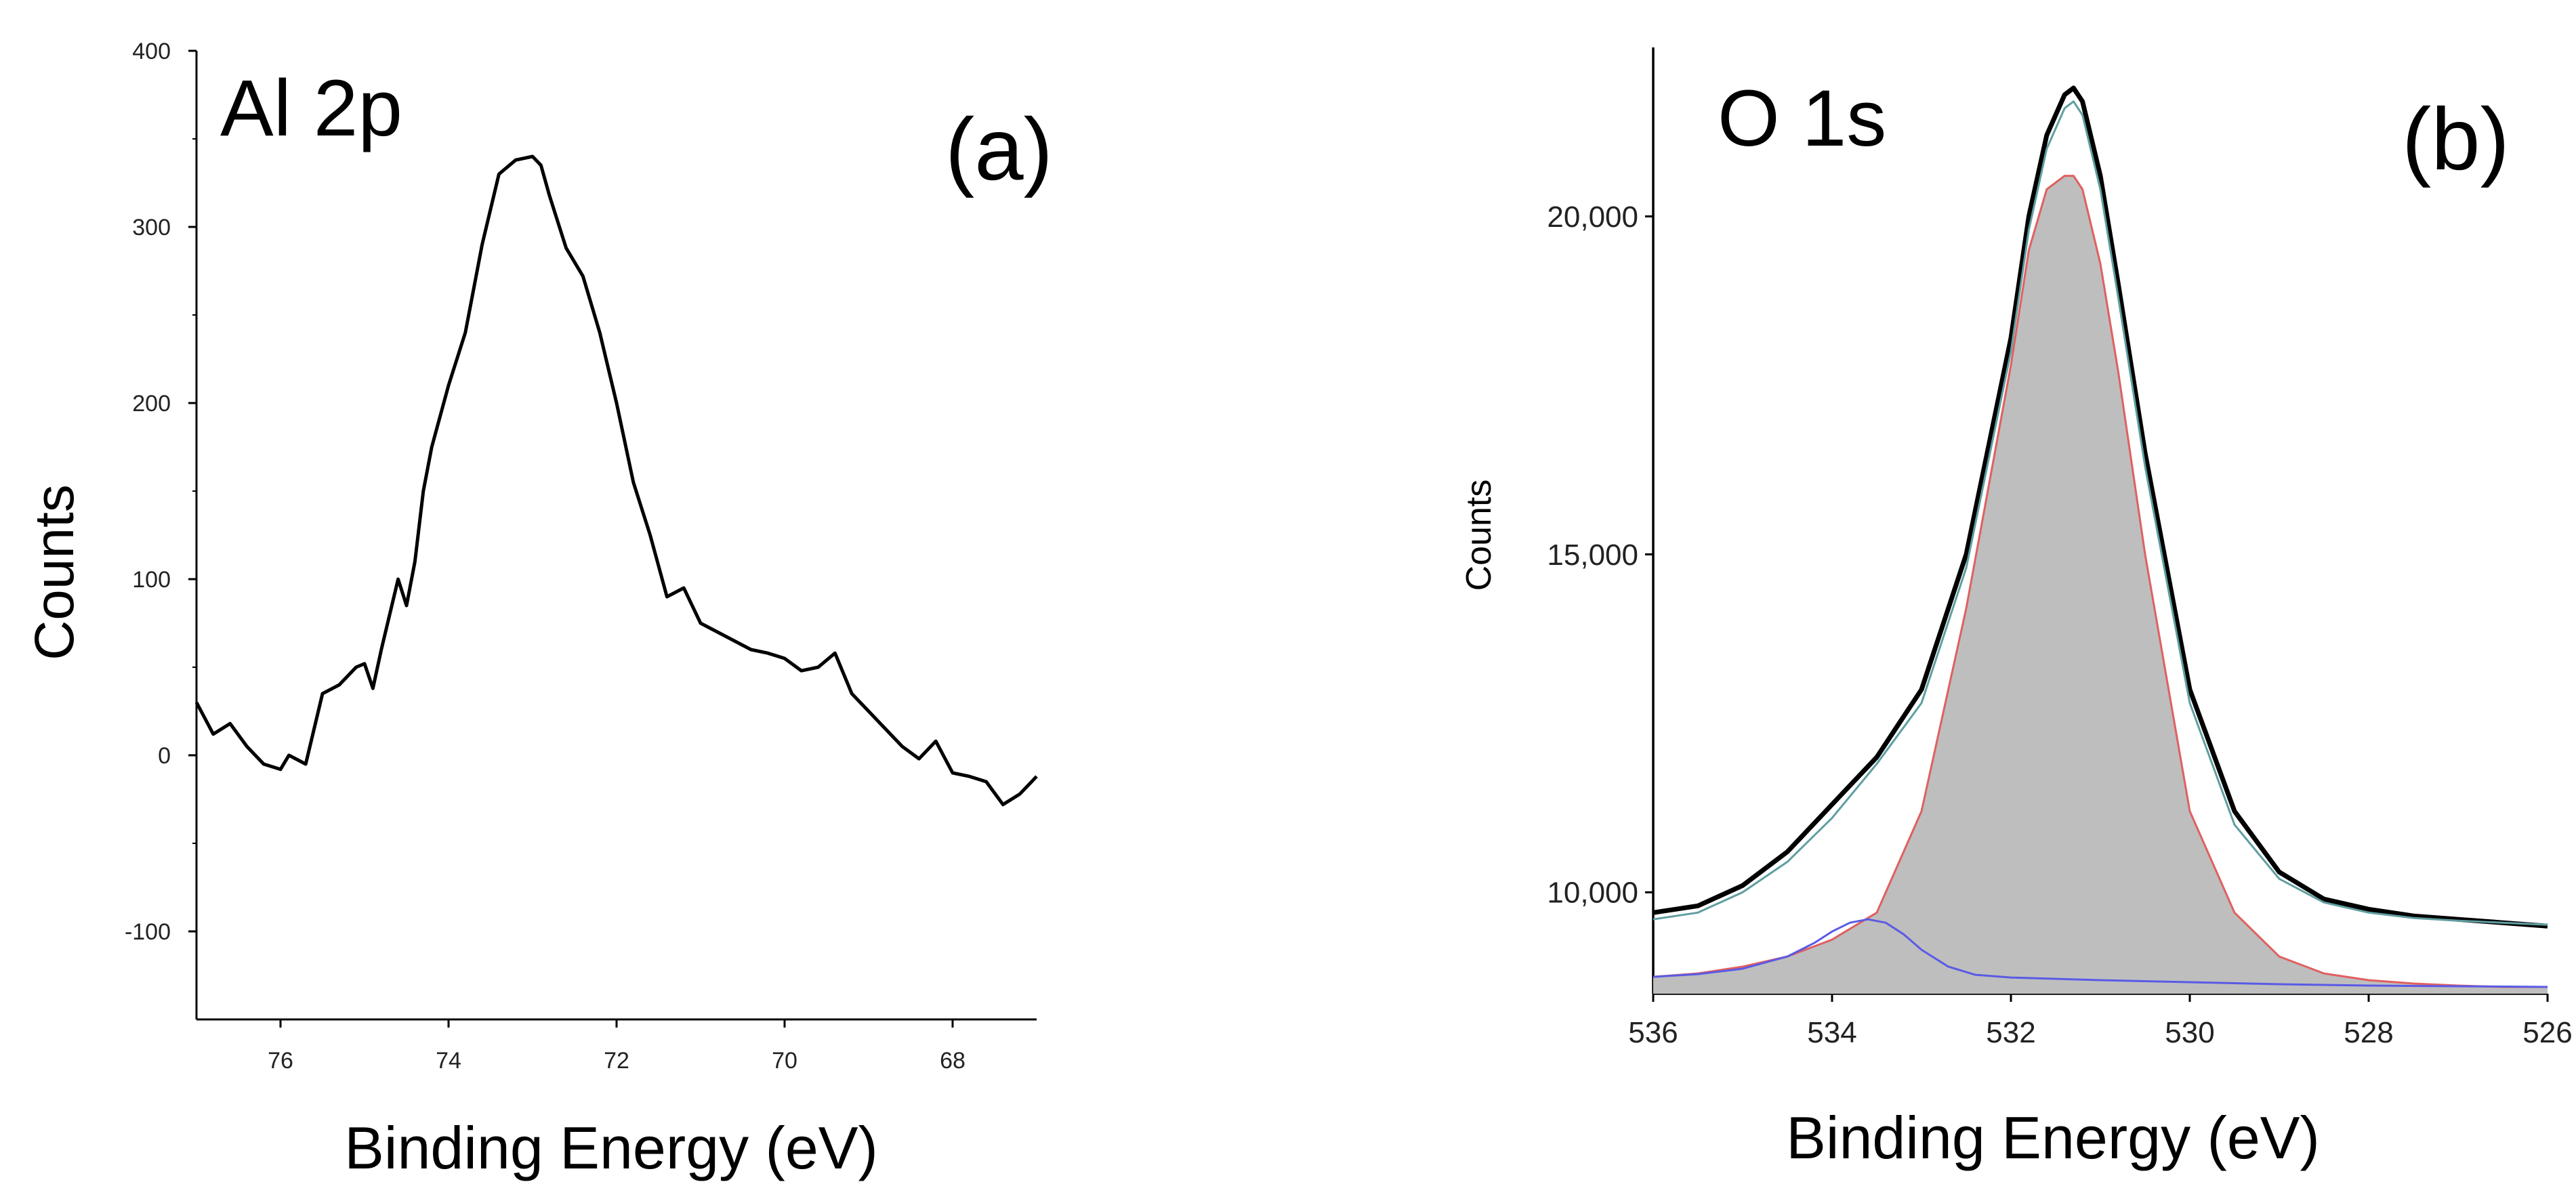 Image resolution: width=2576 pixels, height=1203 pixels. What do you see at coordinates (280, 1061) in the screenshot?
I see `a-x-tick-label: 76` at bounding box center [280, 1061].